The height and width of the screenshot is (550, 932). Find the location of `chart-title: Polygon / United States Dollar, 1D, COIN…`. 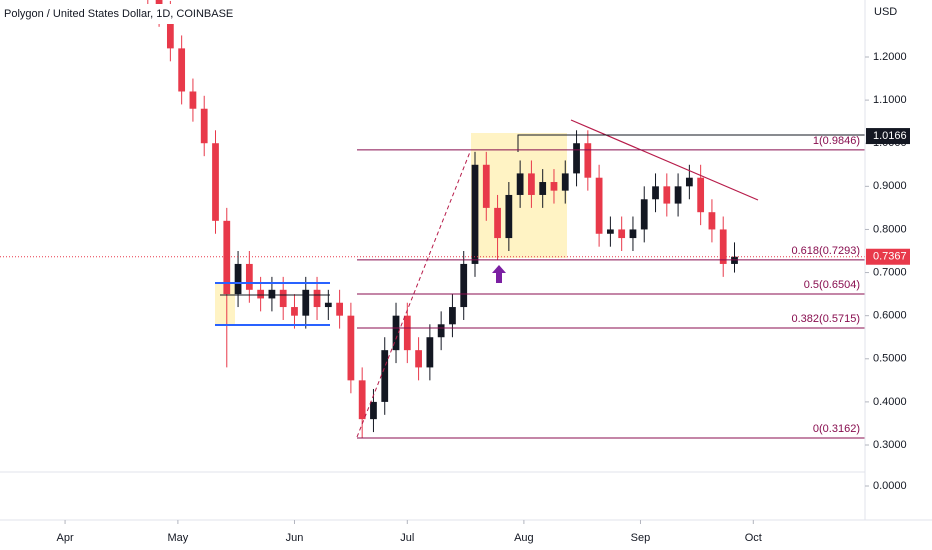

chart-title: Polygon / United States Dollar, 1D, COIN… is located at coordinates (118, 14).